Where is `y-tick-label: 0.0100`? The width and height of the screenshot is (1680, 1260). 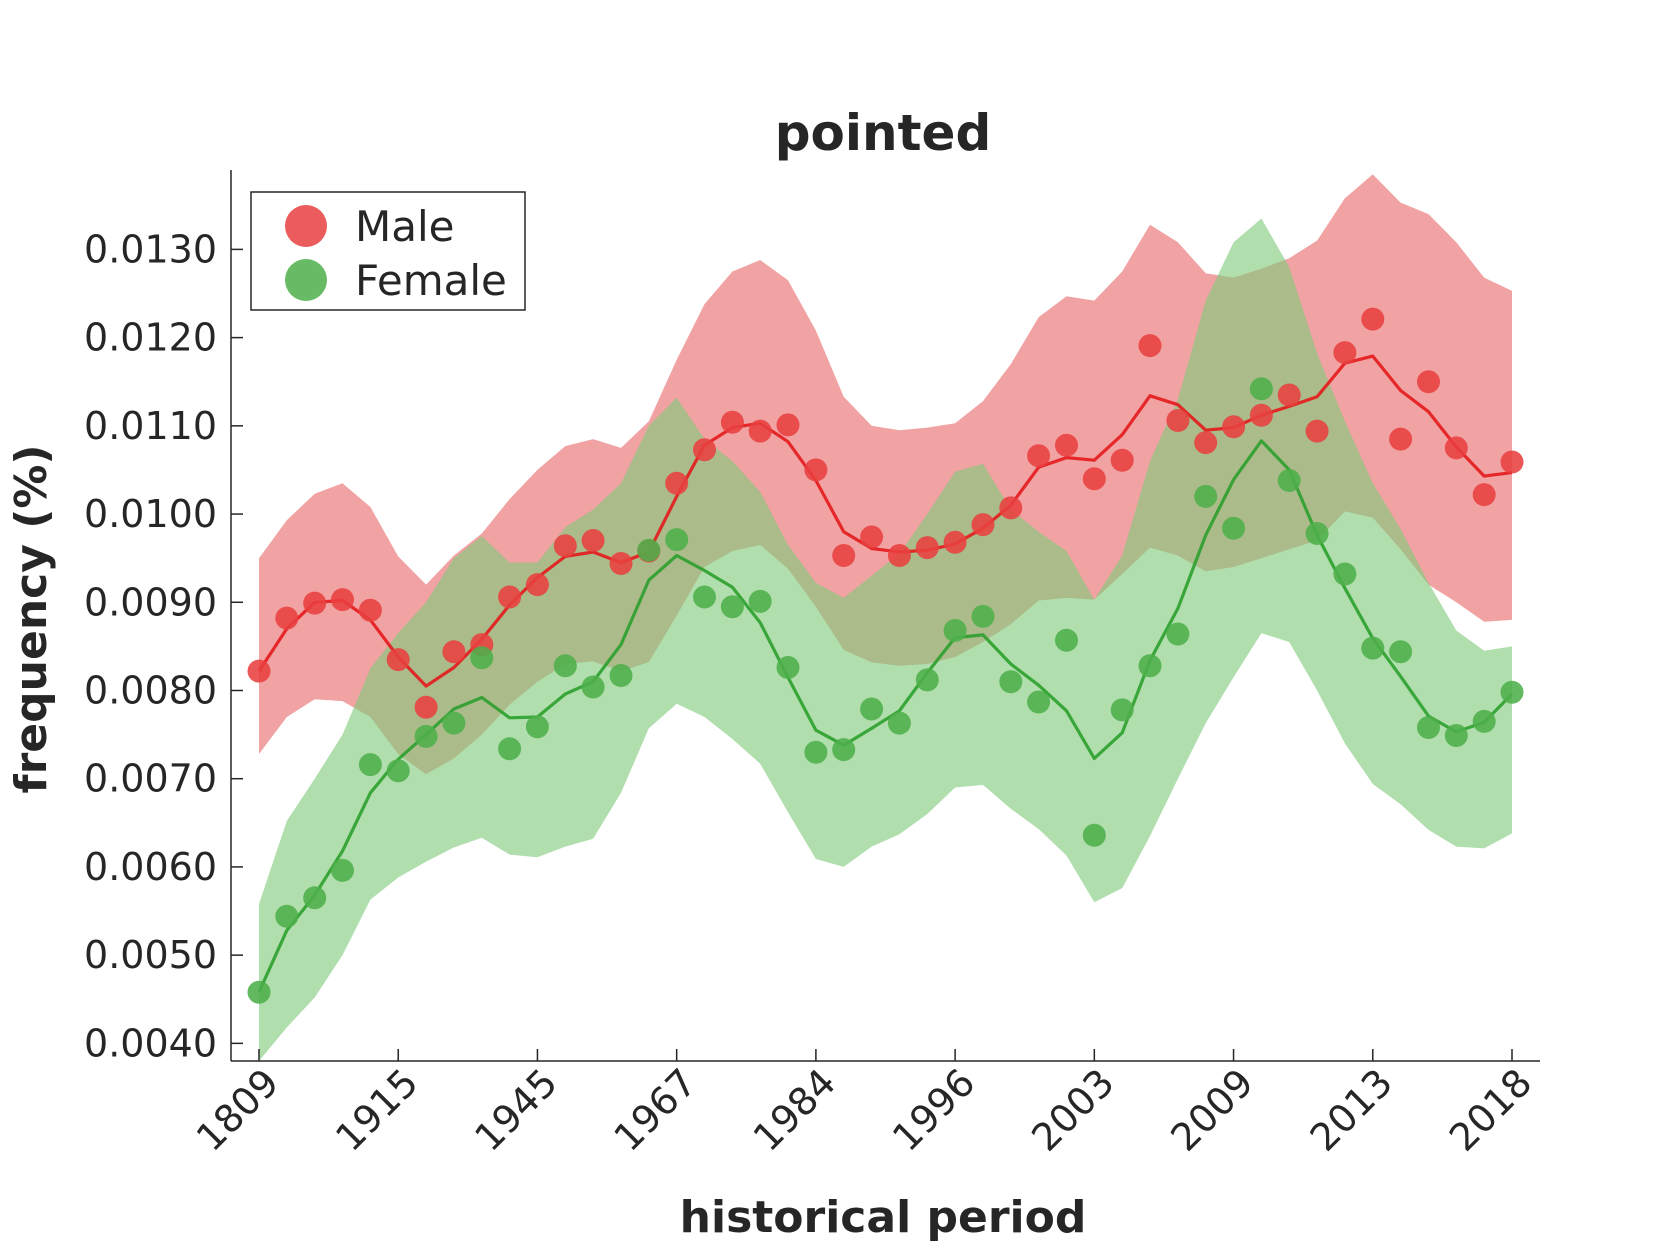
y-tick-label: 0.0100 is located at coordinates (150, 514).